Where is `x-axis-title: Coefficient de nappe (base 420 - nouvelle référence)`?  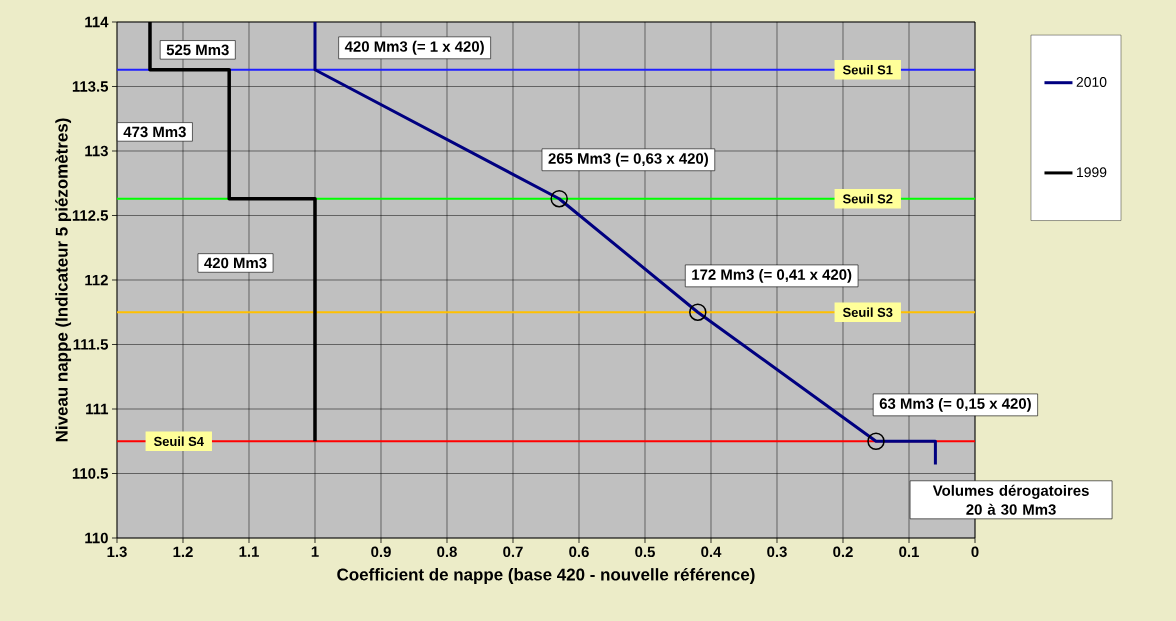
x-axis-title: Coefficient de nappe (base 420 - nouvelle référence) is located at coordinates (546, 575).